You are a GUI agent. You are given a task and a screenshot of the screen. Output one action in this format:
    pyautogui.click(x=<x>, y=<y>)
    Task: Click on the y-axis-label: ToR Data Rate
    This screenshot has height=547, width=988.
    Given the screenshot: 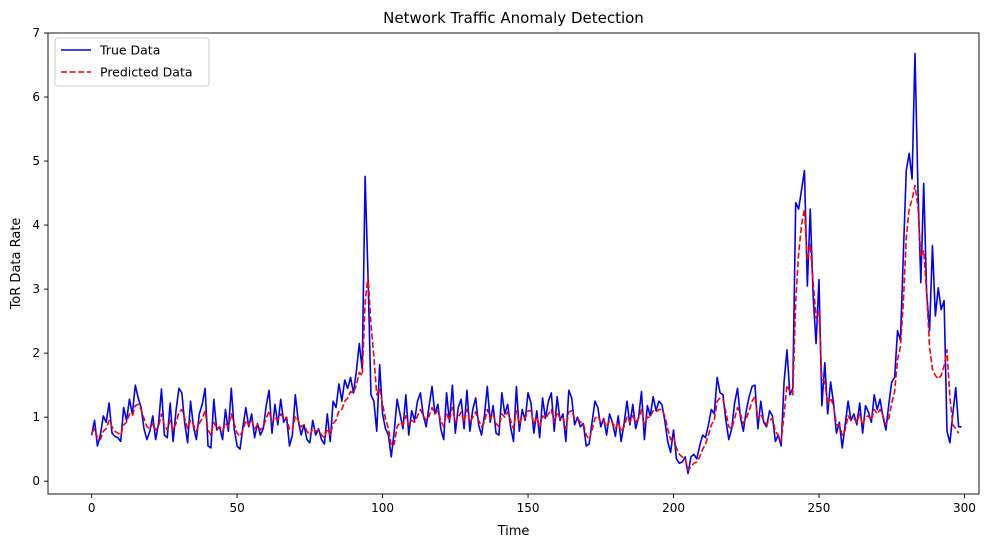 What is the action you would take?
    pyautogui.click(x=16, y=264)
    